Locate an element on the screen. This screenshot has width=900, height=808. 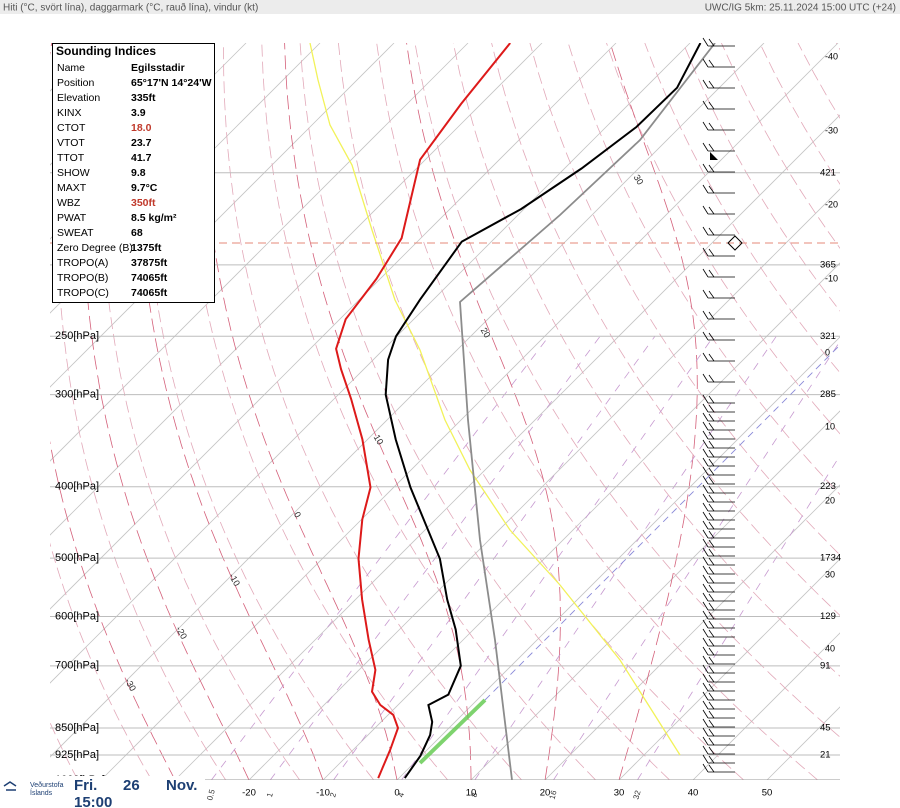
tropo-marker is located at coordinates (735, 243).